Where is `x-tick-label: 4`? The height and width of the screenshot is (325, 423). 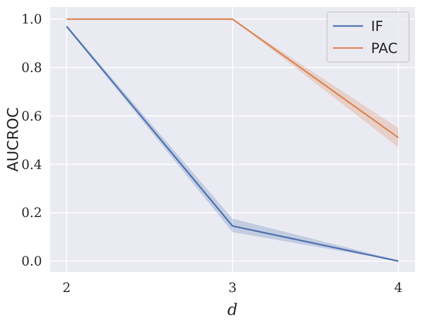 x-tick-label: 4 is located at coordinates (398, 288).